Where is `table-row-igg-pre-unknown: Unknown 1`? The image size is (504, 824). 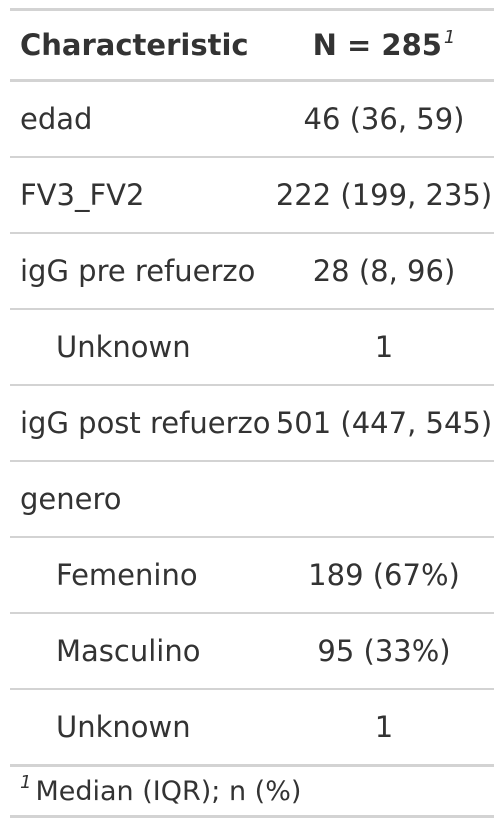 table-row-igg-pre-unknown: Unknown 1 is located at coordinates (252, 348).